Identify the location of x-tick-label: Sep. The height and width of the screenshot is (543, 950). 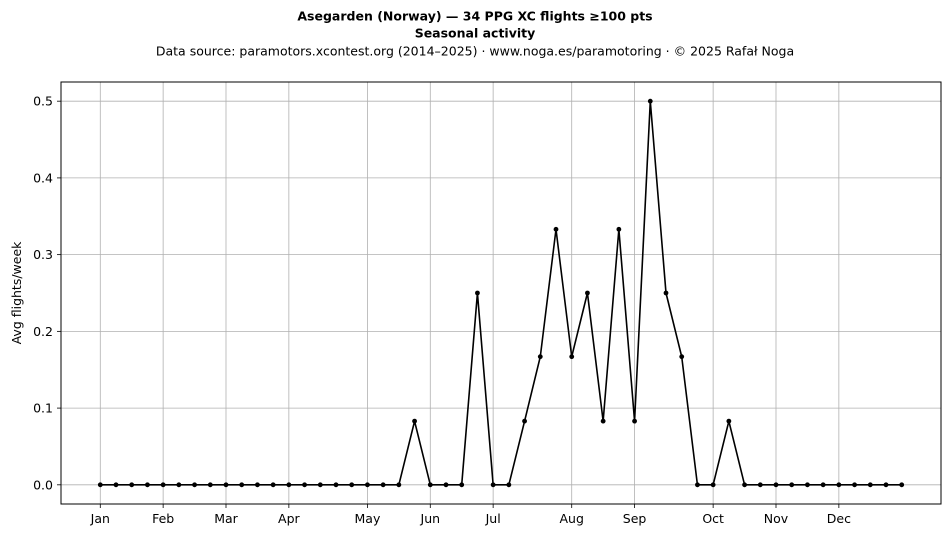
(635, 518).